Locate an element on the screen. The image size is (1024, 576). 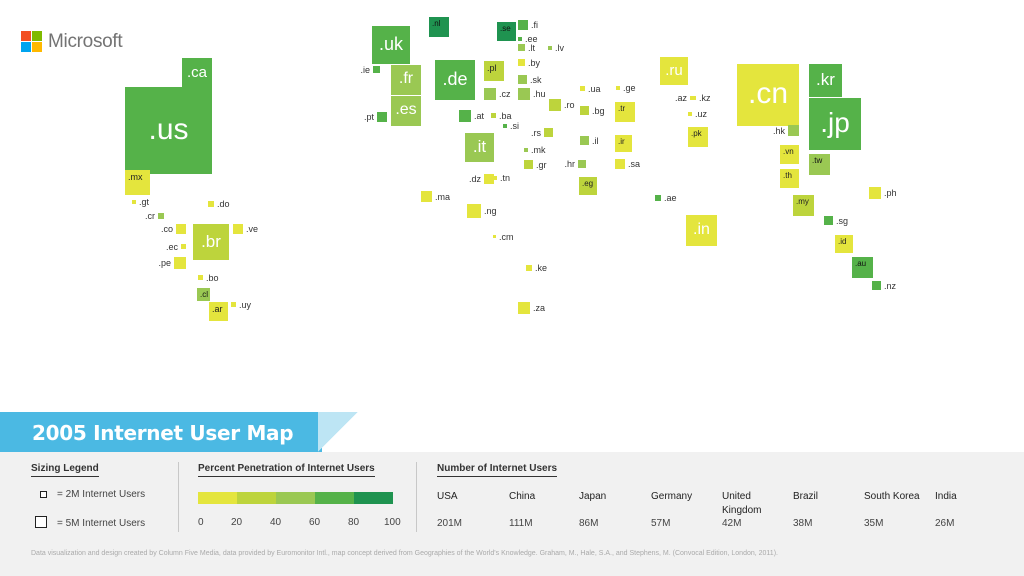
country-label-it: .it is located at coordinates (479, 146).